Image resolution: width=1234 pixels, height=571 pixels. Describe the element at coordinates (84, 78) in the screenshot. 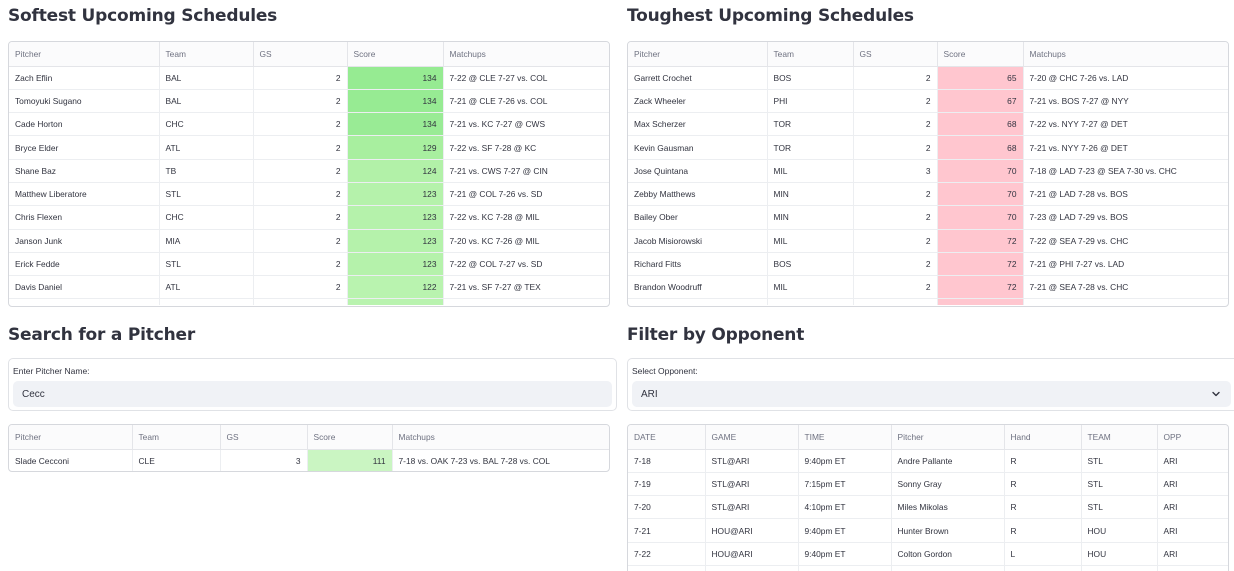

I see `cell-pitcher: Zach Eflin` at that location.